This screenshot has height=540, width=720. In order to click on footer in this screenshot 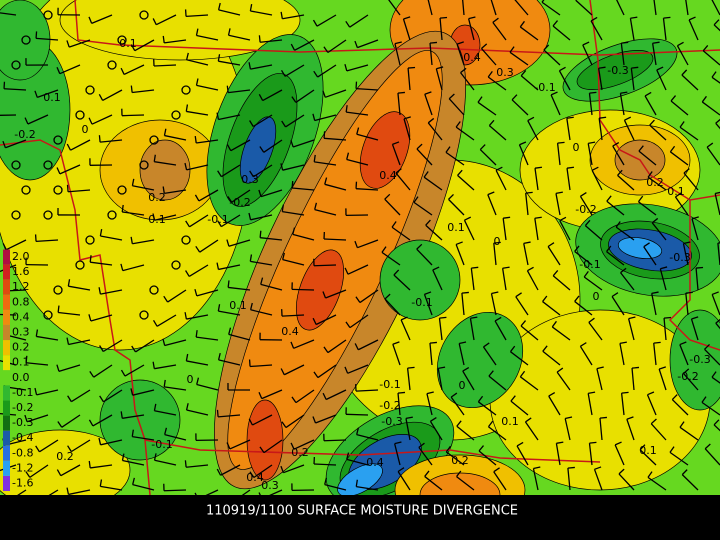, I will do `click(360, 517)`.